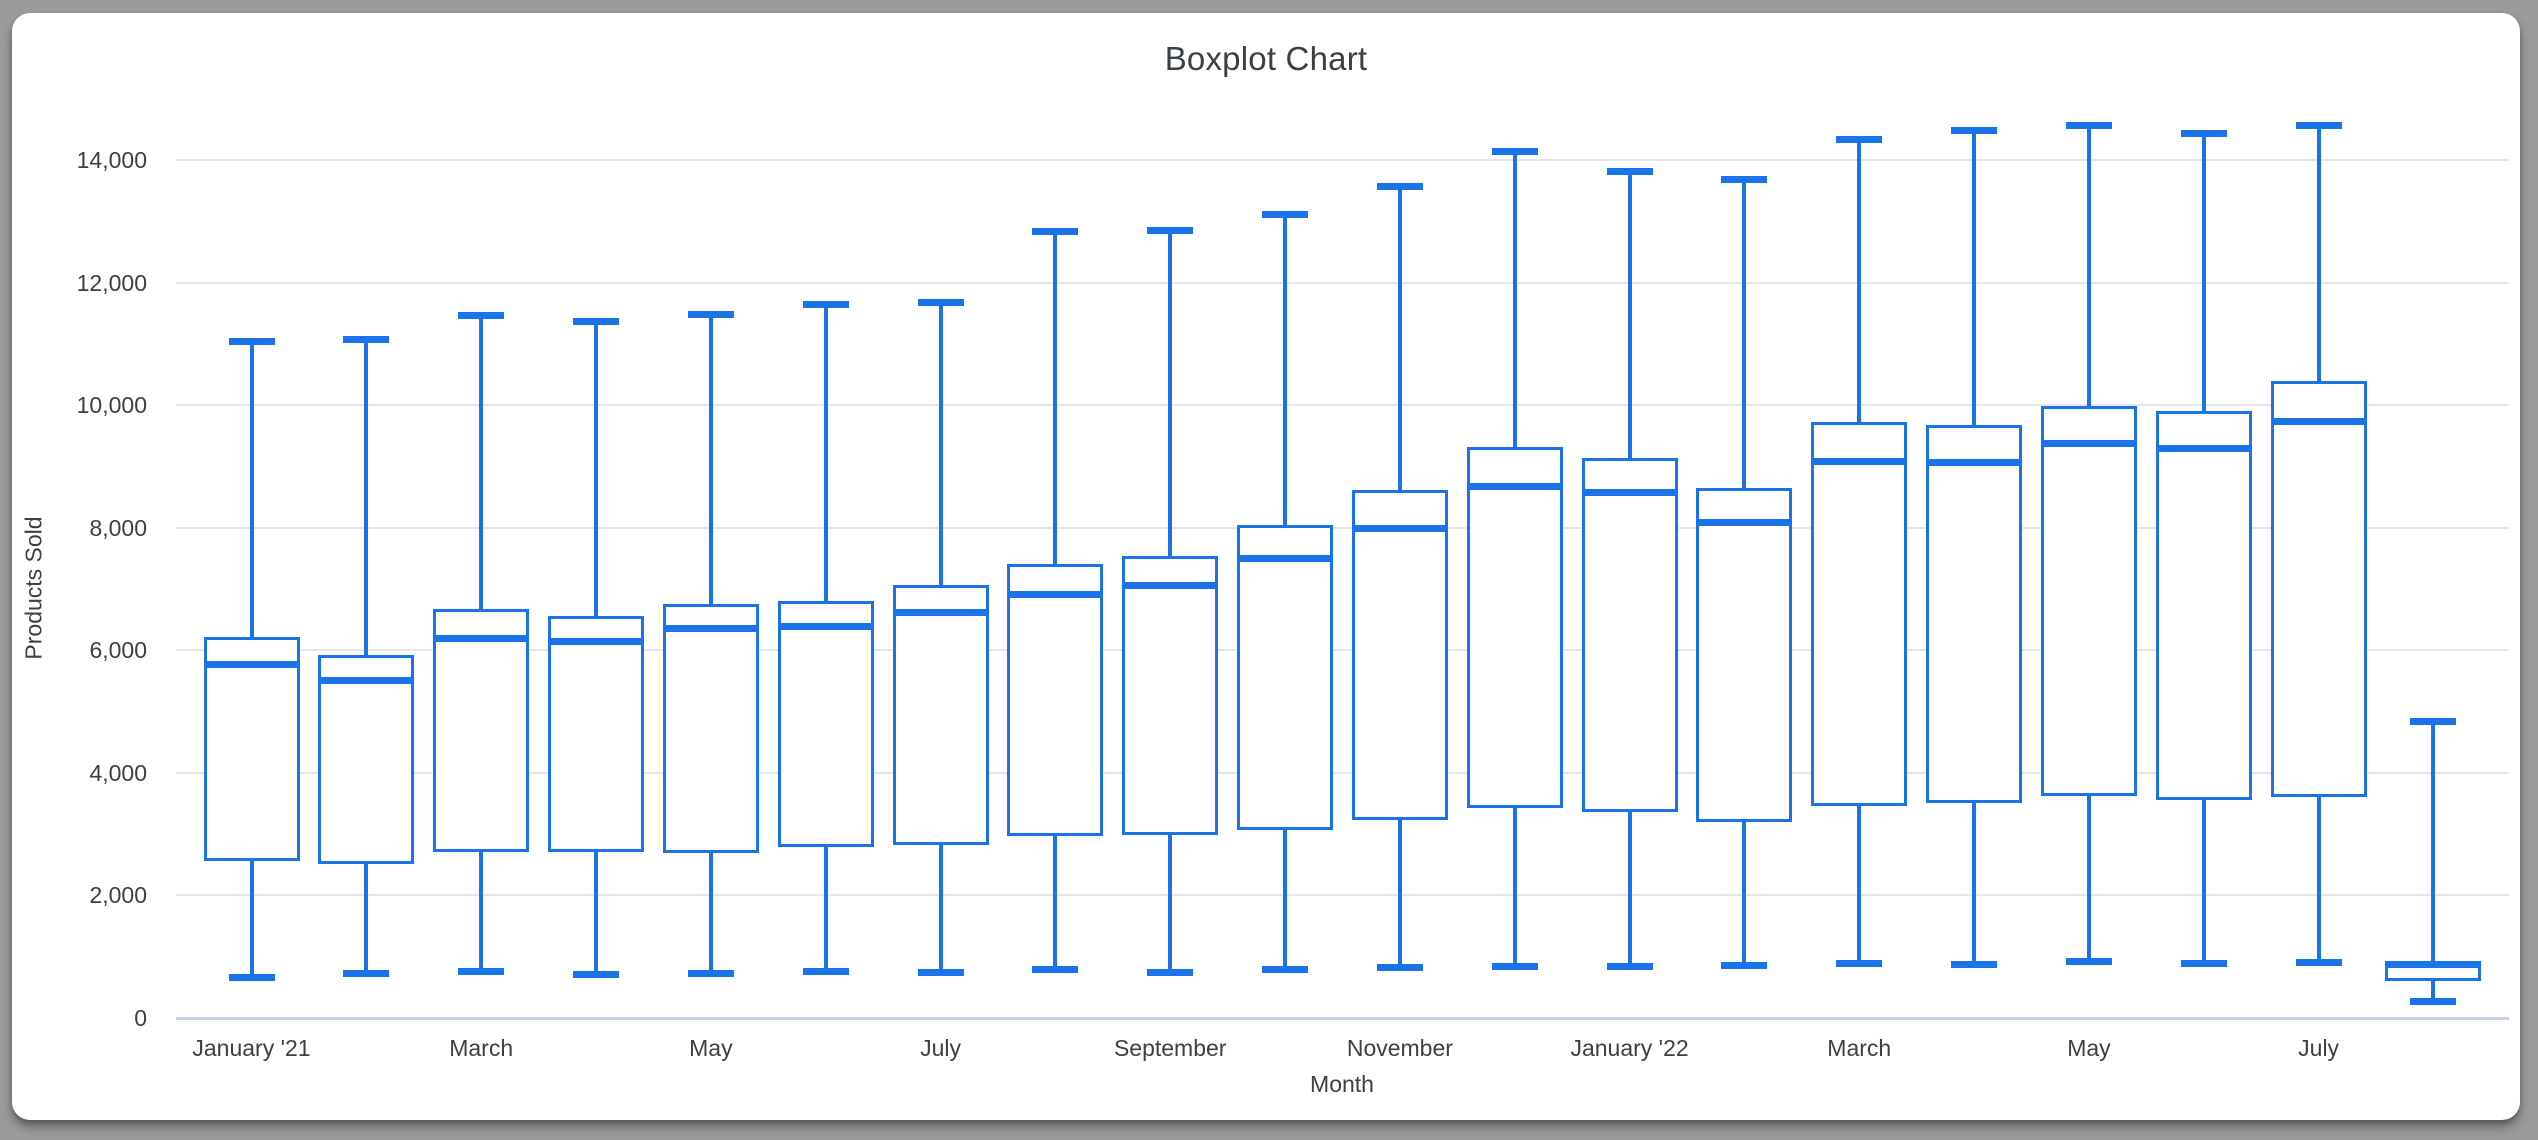 This screenshot has width=2538, height=1140. I want to click on y-tick-label: 2,000, so click(118, 895).